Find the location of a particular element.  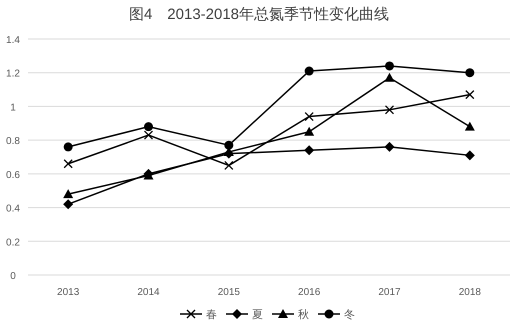

y-tick-label: 0.8 is located at coordinates (13, 142).